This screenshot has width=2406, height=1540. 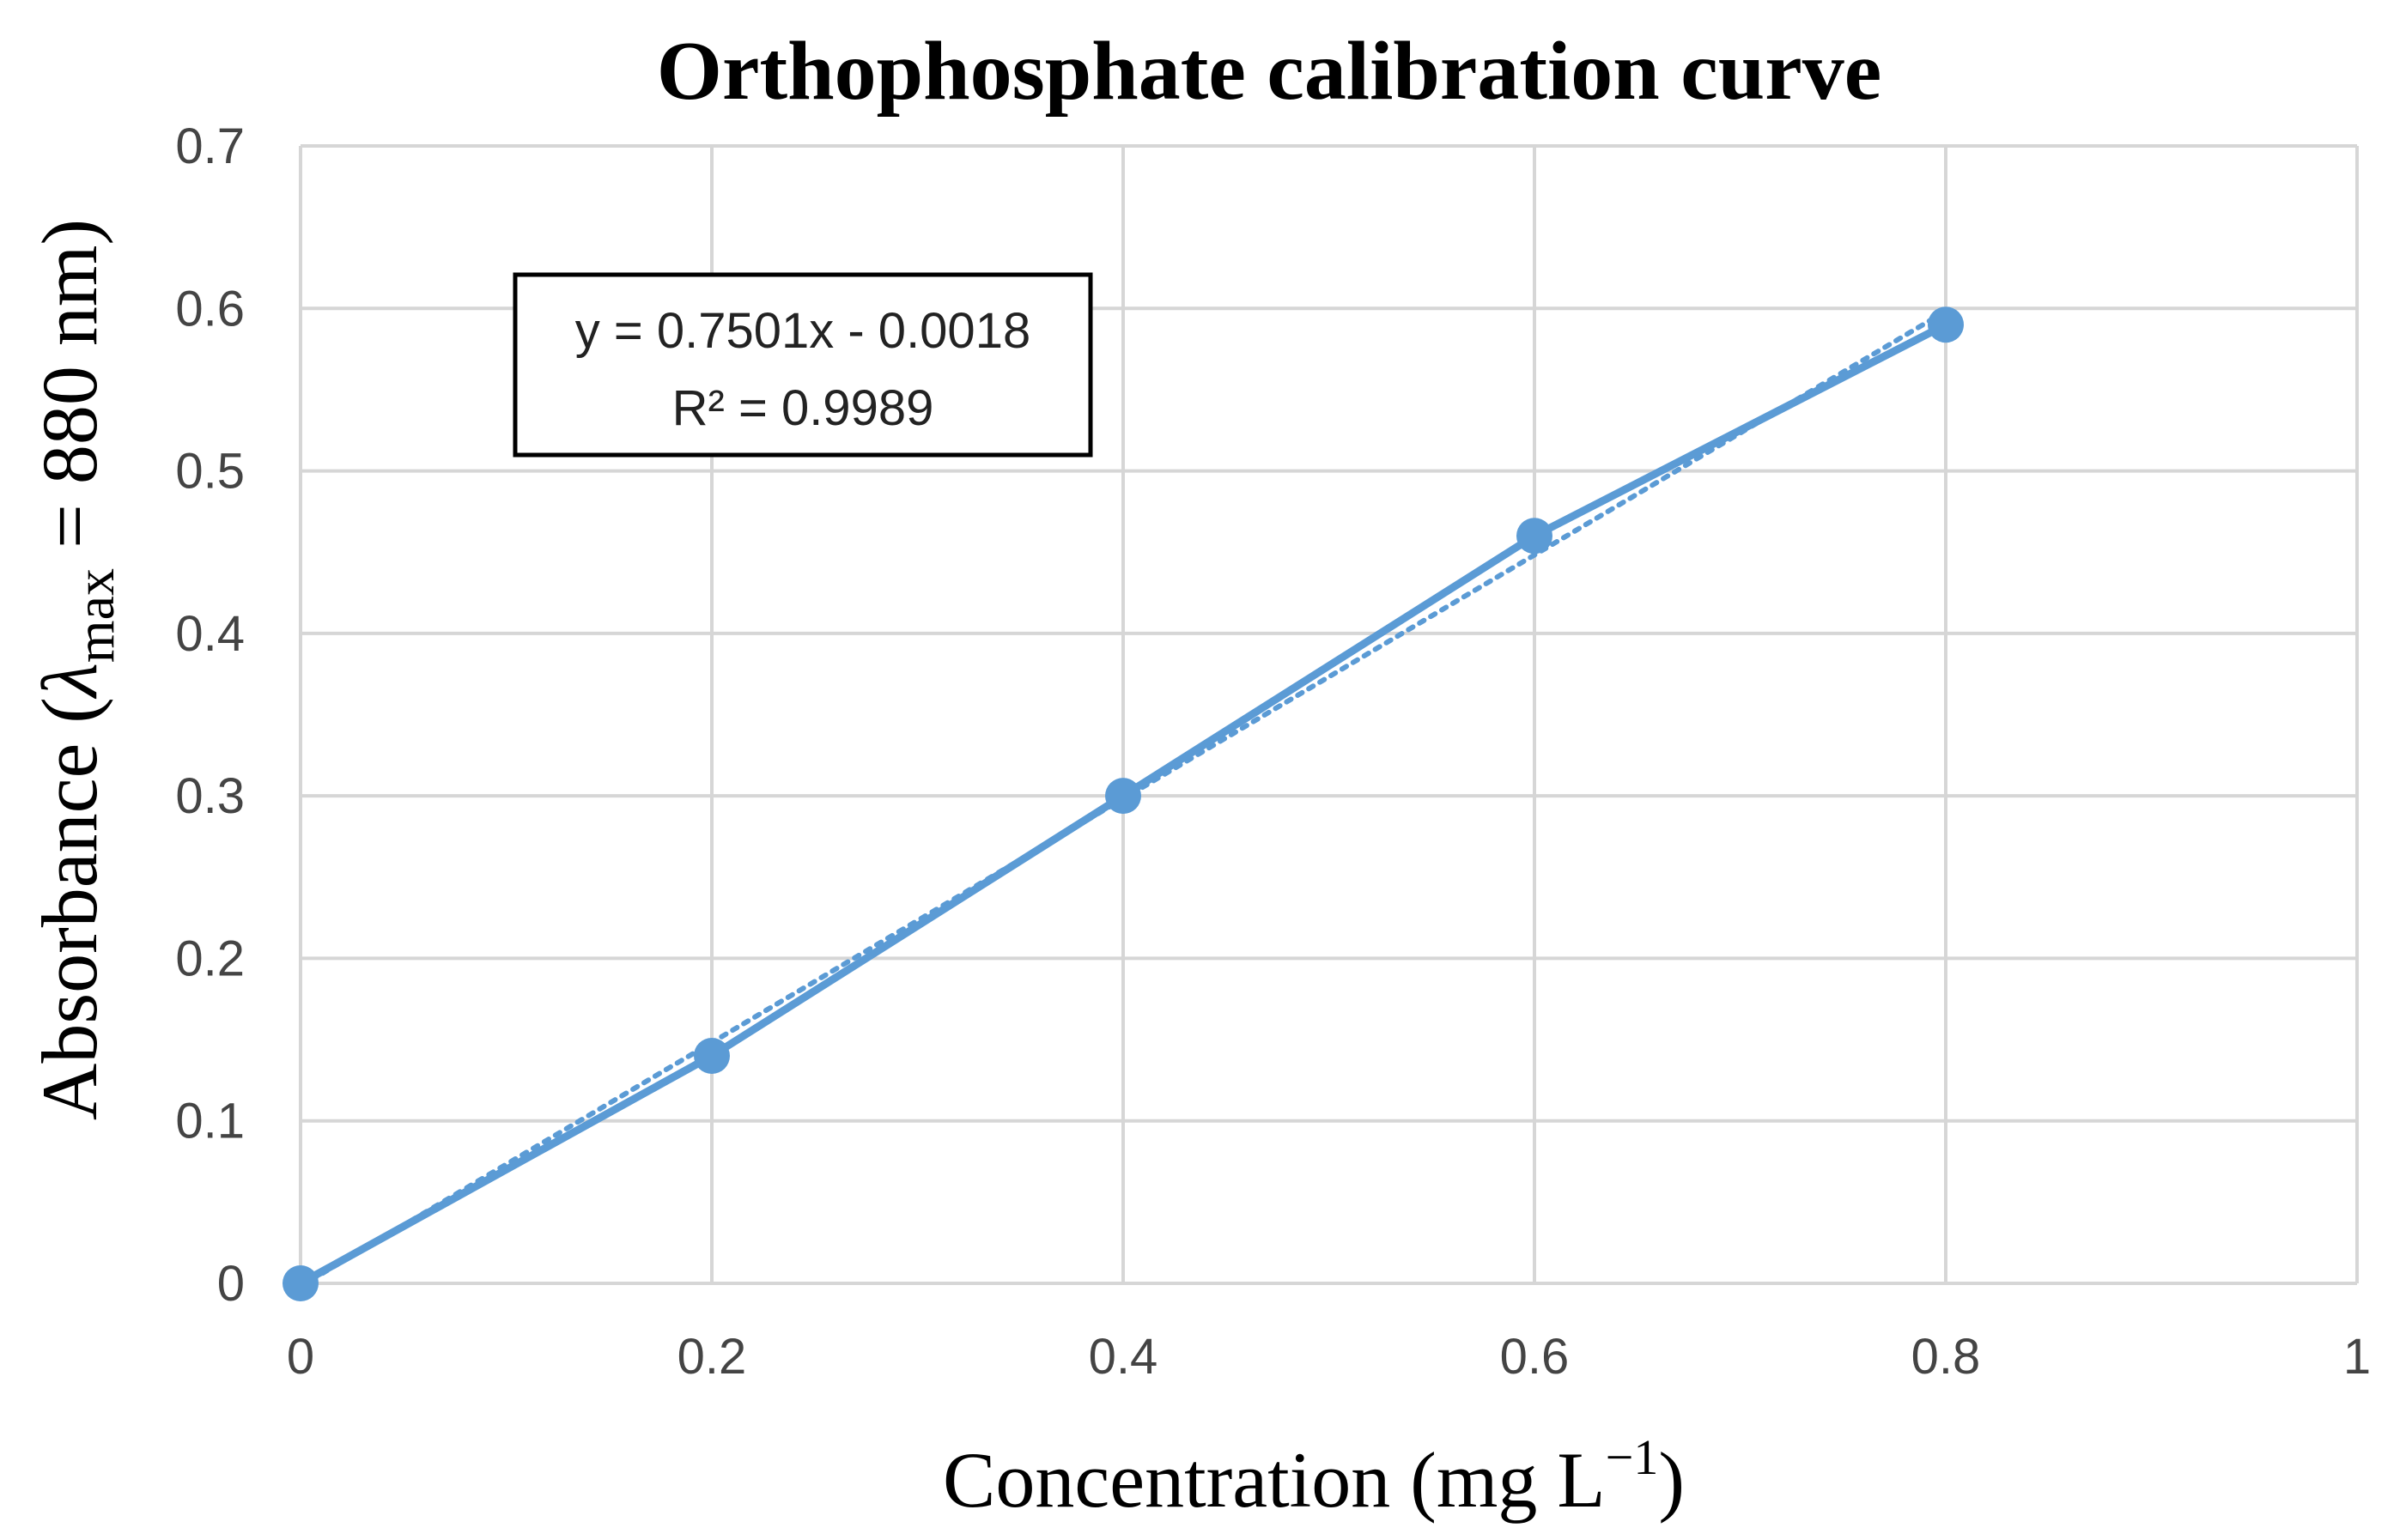 What do you see at coordinates (210, 309) in the screenshot?
I see `y-tick-label: 0.6` at bounding box center [210, 309].